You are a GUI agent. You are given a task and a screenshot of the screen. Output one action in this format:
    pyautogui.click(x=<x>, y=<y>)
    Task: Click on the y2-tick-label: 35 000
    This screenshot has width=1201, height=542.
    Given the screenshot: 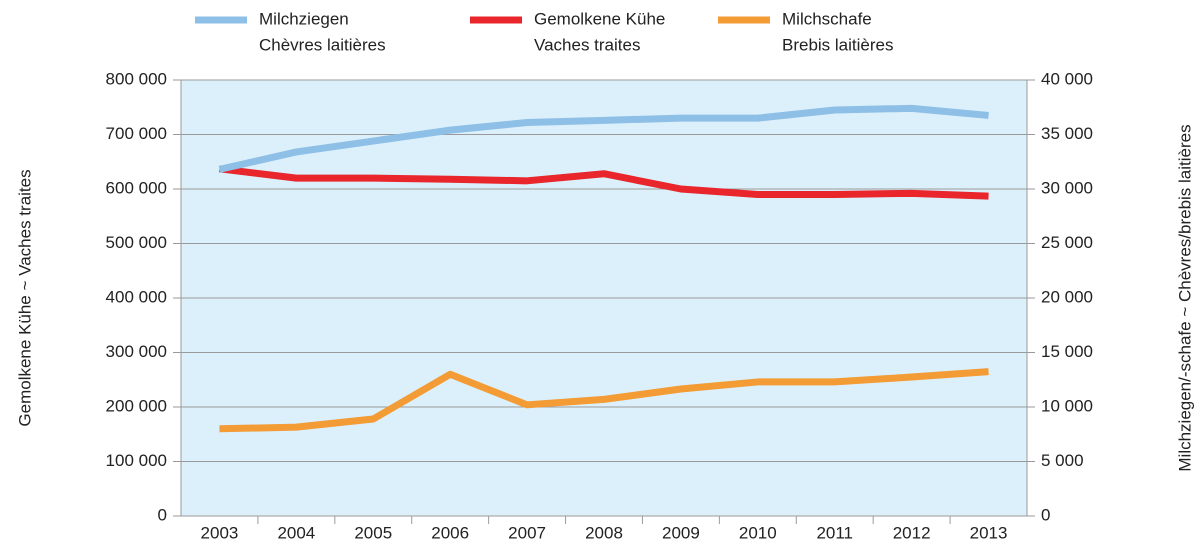 What is the action you would take?
    pyautogui.click(x=1067, y=133)
    